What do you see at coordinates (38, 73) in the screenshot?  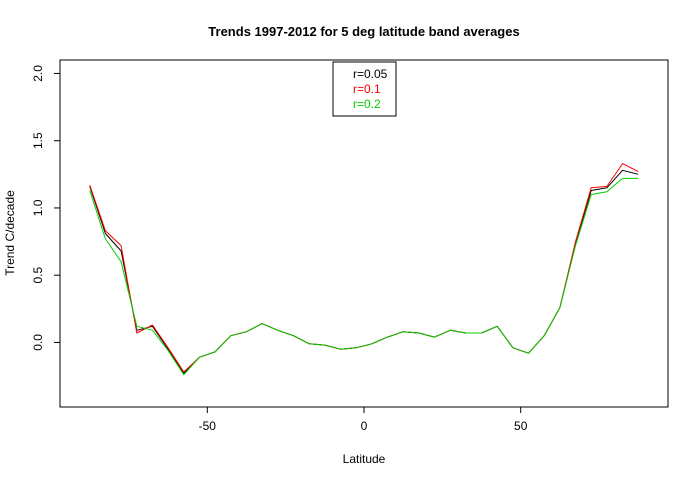 I see `y-tick-label: 2.0` at bounding box center [38, 73].